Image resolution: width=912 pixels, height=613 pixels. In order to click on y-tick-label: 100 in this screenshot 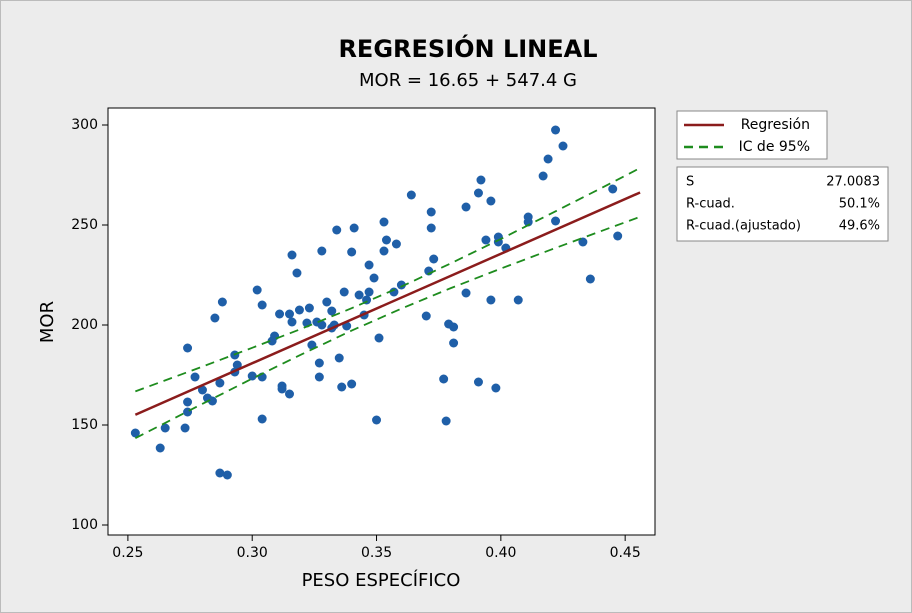, I will do `click(84, 525)`.